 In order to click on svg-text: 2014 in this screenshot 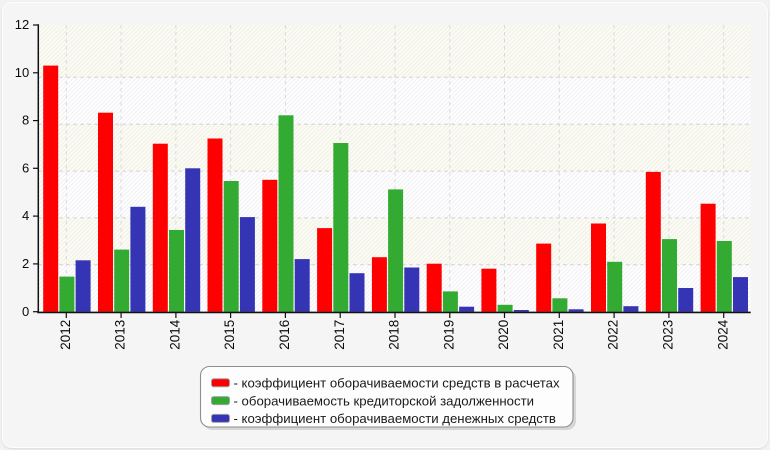, I will do `click(175, 334)`.